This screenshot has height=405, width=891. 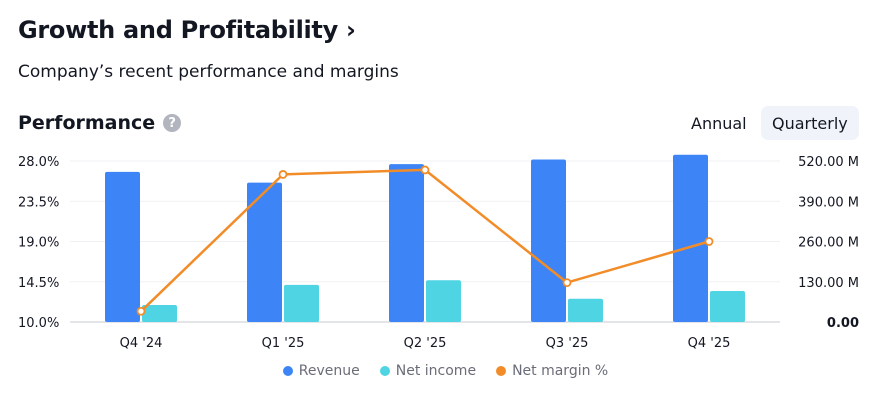 I want to click on page-title: Growth and Profitability, so click(x=178, y=30).